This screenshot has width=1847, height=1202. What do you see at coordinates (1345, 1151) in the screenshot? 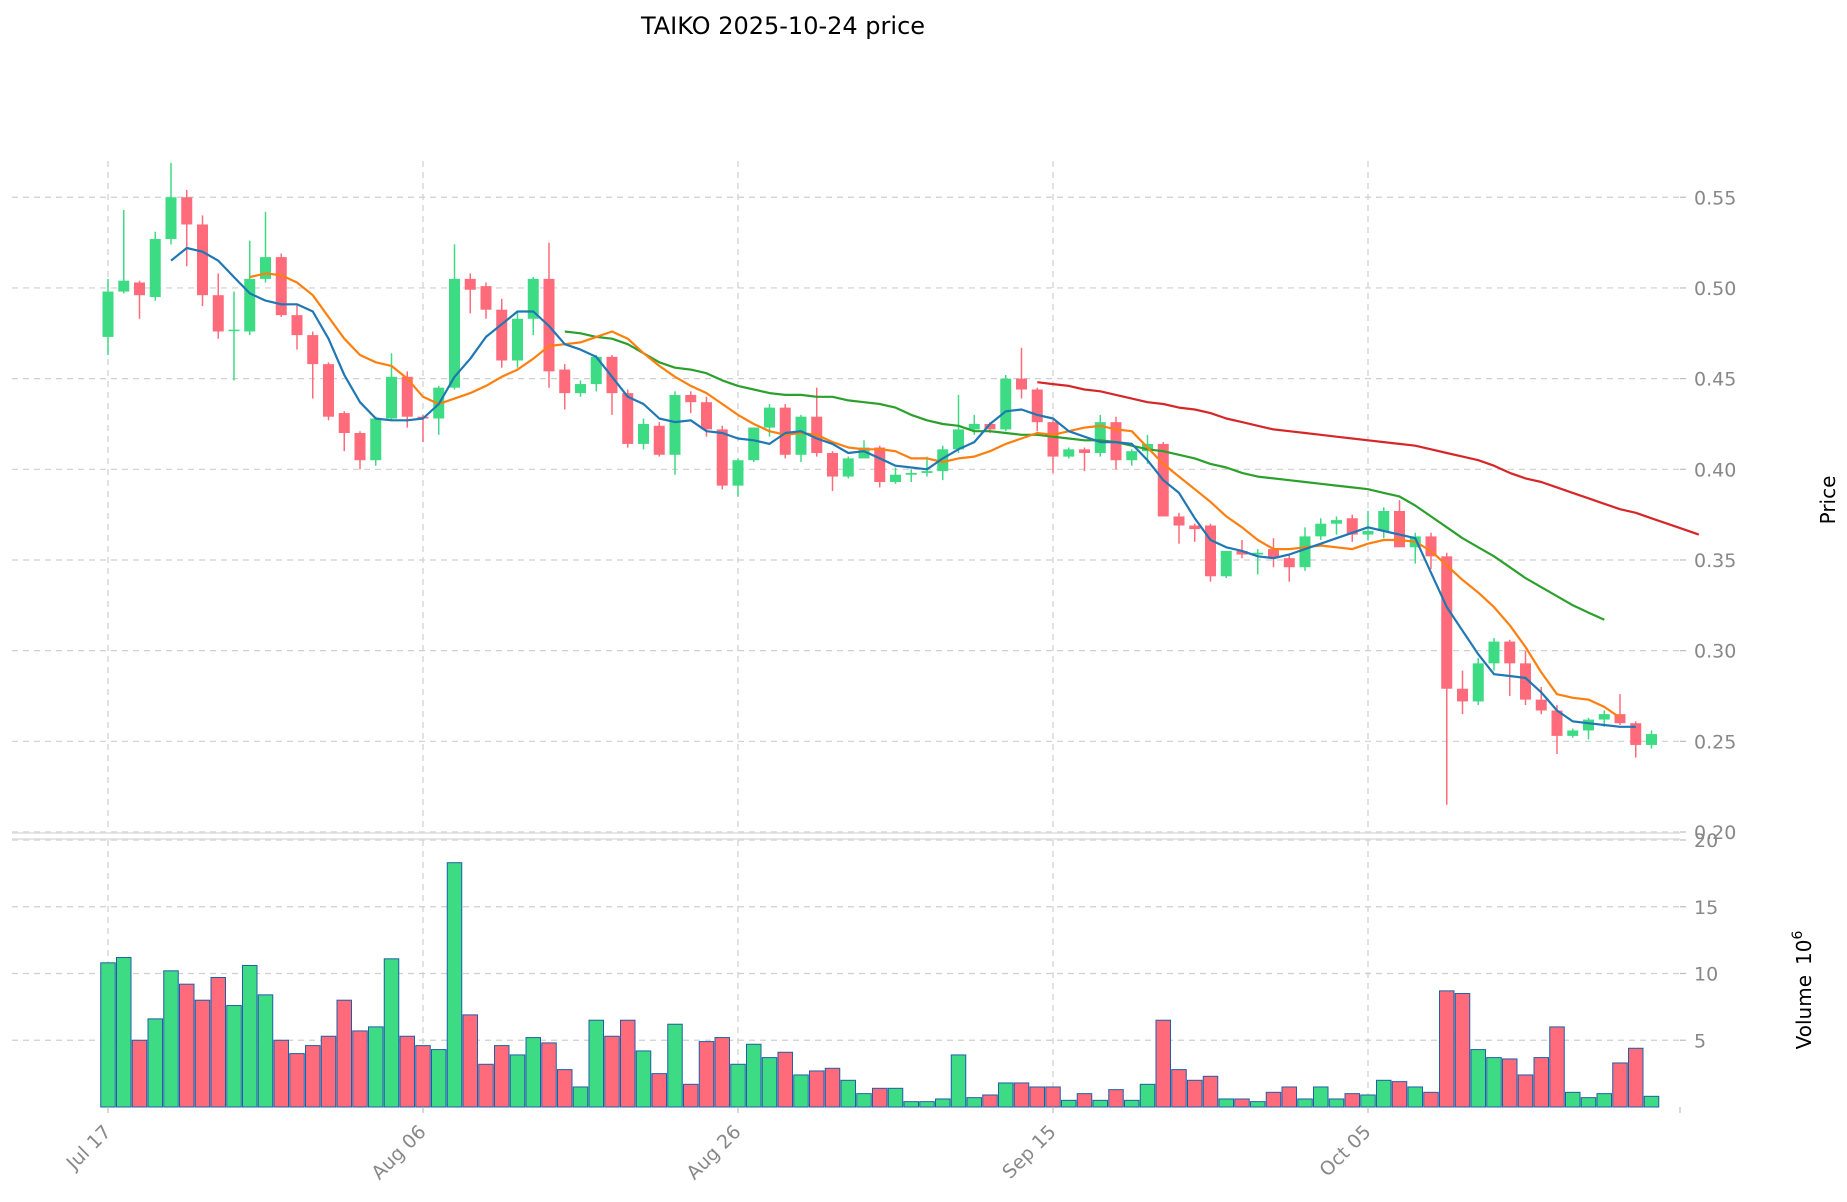
I see `date-tick-label: Oct 05` at bounding box center [1345, 1151].